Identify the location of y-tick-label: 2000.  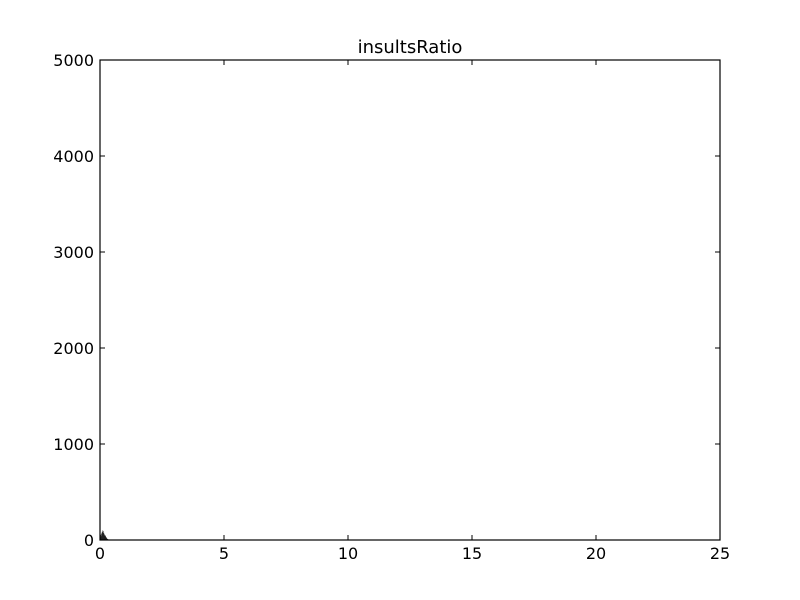
(73, 348).